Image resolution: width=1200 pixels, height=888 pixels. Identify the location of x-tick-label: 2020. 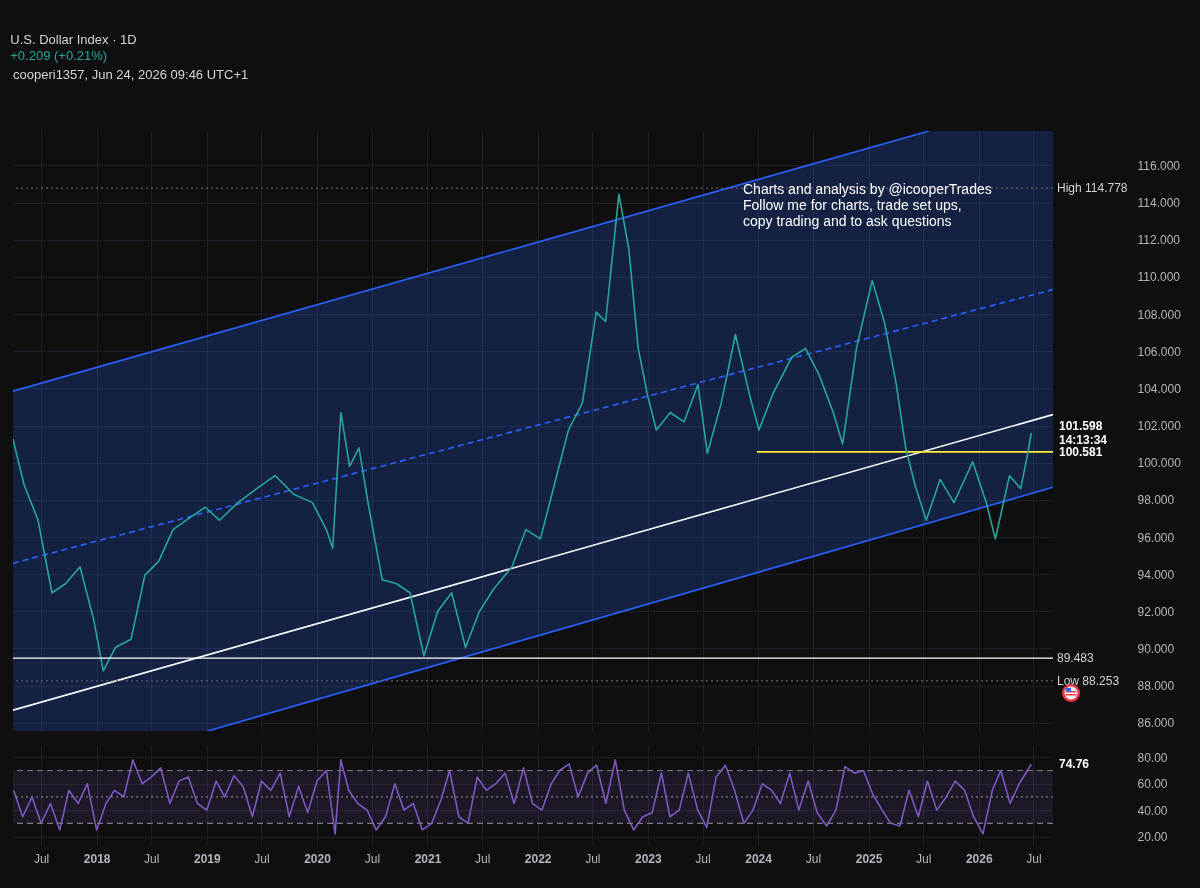
(318, 858).